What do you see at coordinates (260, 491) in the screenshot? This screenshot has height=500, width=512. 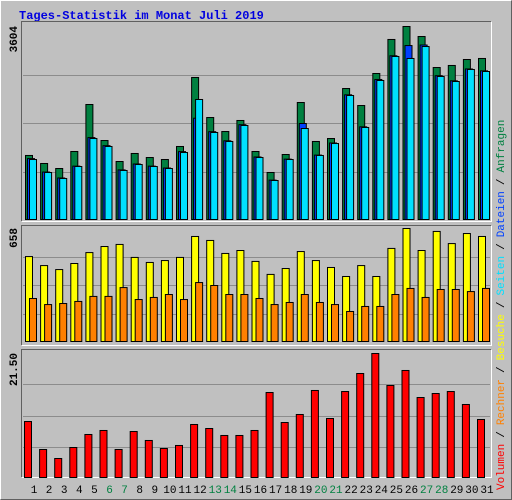 I see `x-tick-label: 16` at bounding box center [260, 491].